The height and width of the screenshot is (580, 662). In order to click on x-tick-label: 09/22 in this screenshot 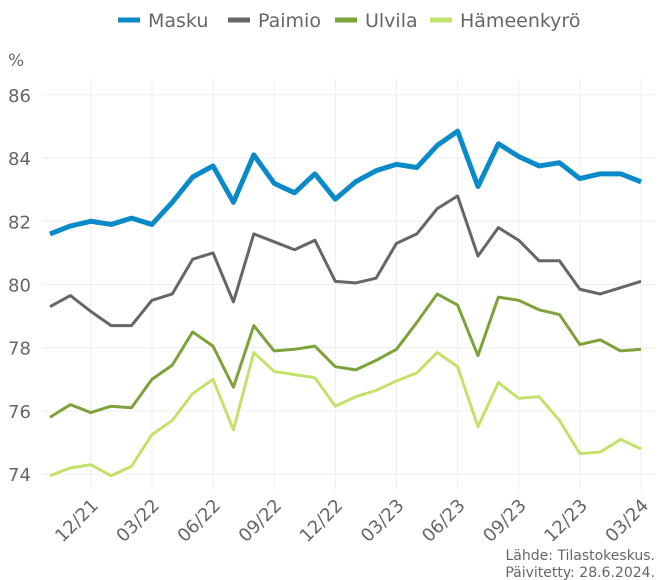, I will do `click(261, 521)`.